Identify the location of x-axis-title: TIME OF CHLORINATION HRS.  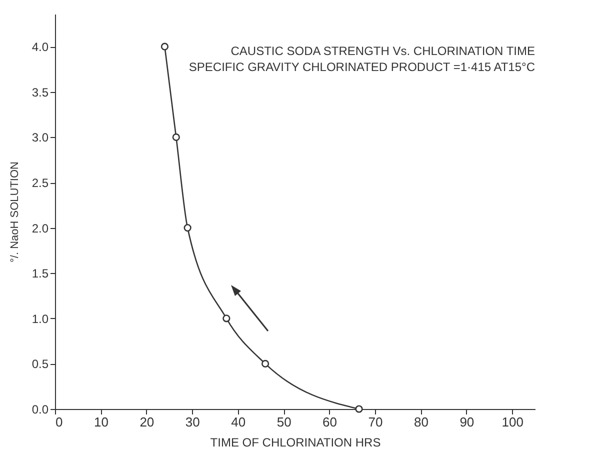
(295, 443).